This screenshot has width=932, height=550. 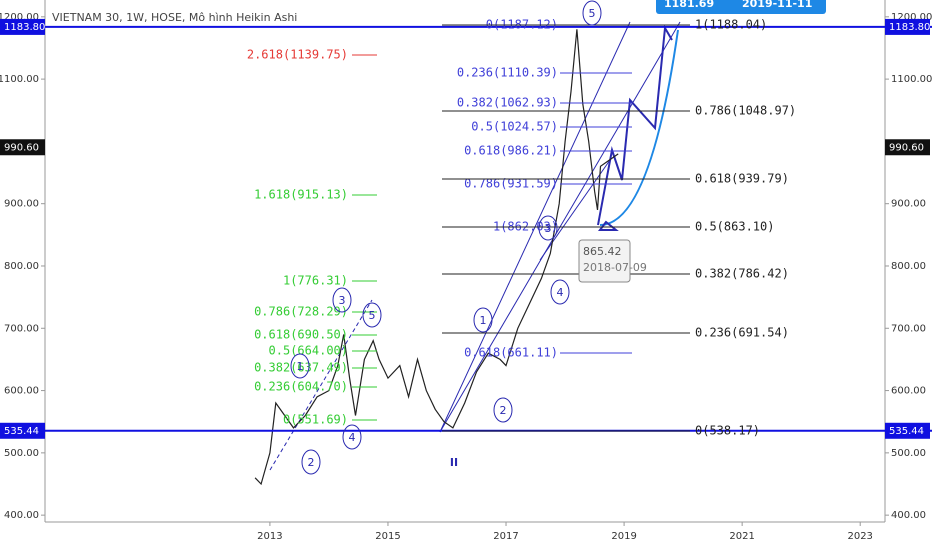 What do you see at coordinates (608, 225) in the screenshot?
I see `arrow` at bounding box center [608, 225].